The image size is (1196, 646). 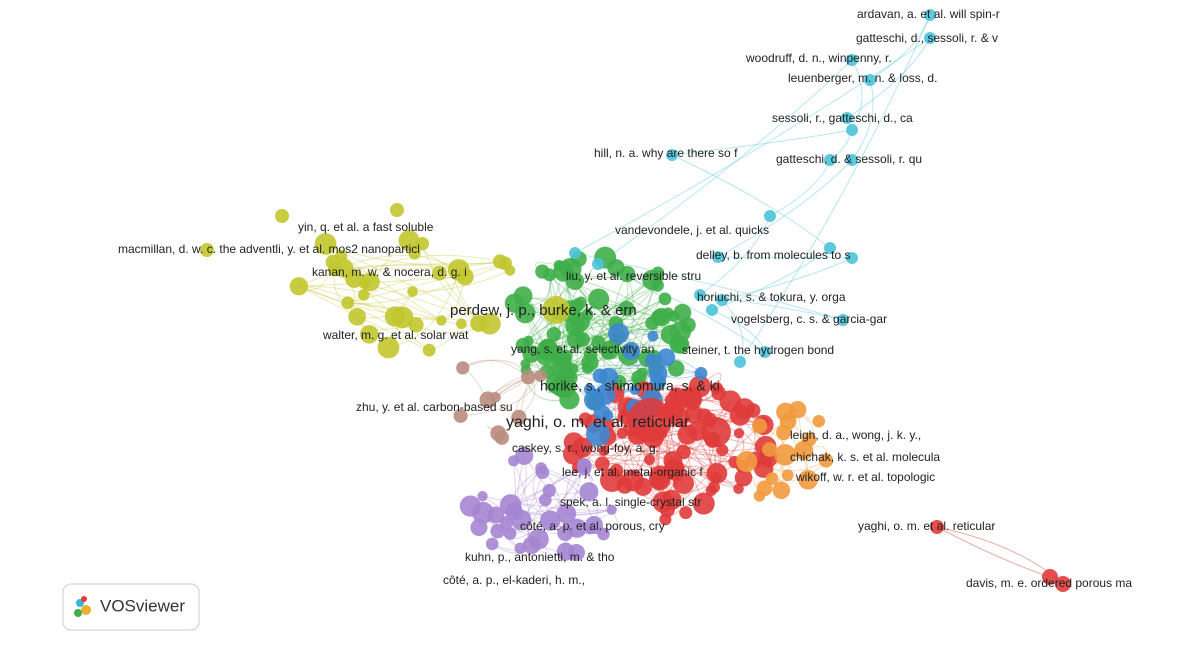 I want to click on node-label: liu, y. et al. reversible stru, so click(x=633, y=276).